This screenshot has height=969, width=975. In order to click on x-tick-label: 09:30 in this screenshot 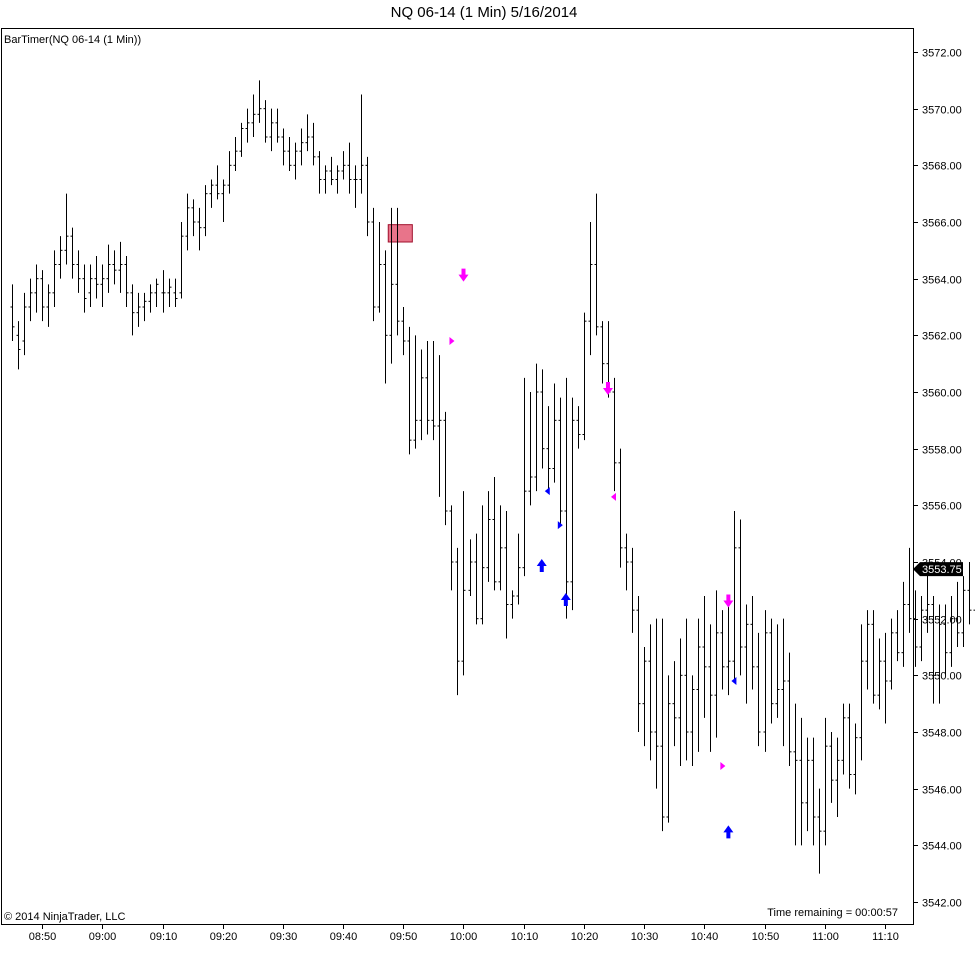, I will do `click(284, 937)`.